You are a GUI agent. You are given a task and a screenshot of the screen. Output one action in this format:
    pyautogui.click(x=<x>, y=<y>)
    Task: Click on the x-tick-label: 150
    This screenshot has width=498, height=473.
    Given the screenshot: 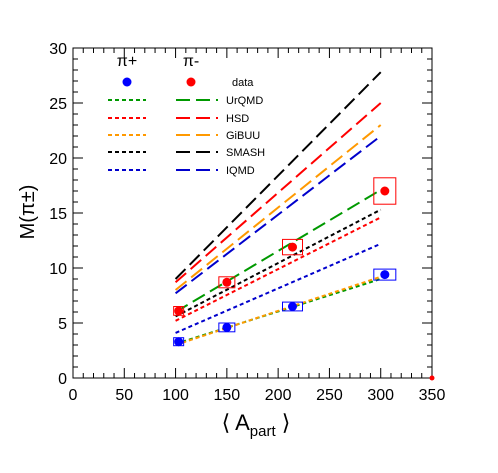 What is the action you would take?
    pyautogui.click(x=227, y=395)
    